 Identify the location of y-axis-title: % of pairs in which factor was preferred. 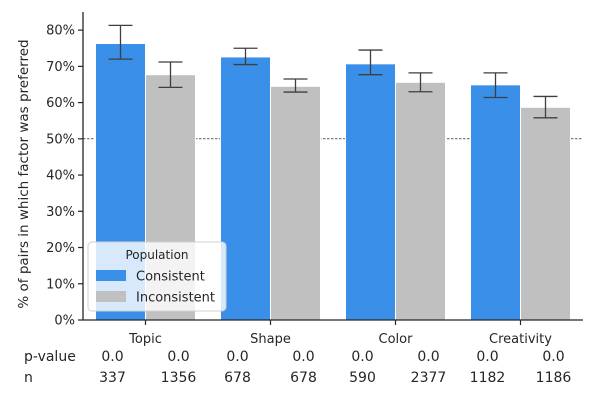
(24, 173).